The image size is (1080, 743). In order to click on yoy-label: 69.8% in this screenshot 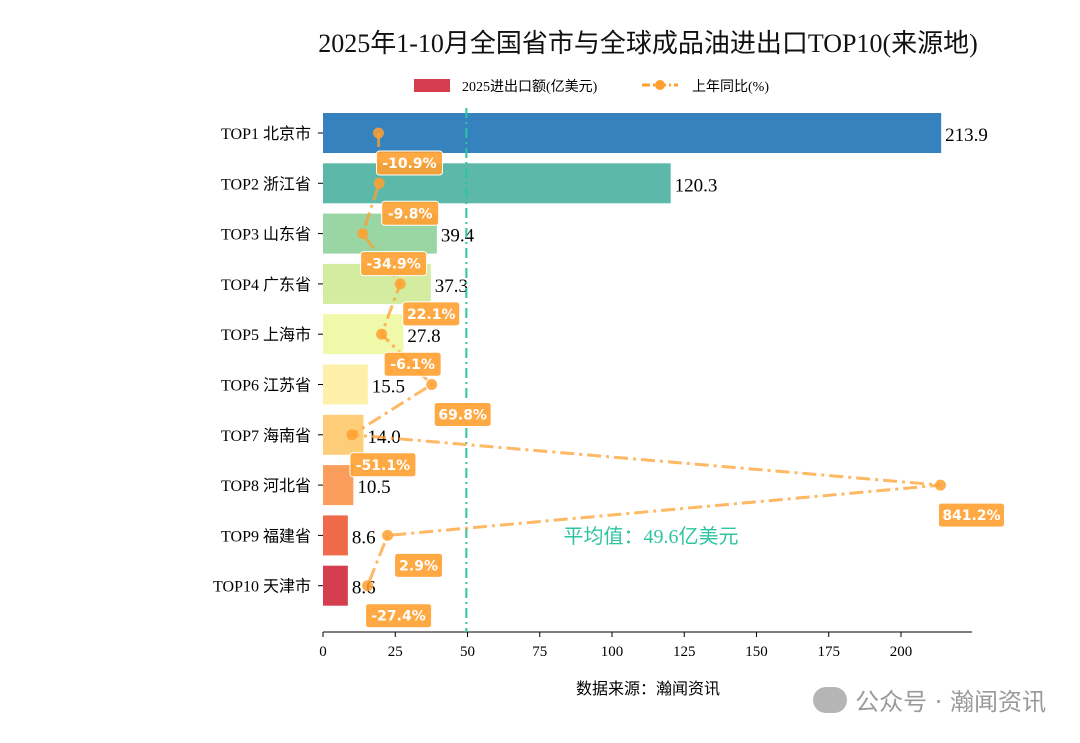, I will do `click(462, 416)`.